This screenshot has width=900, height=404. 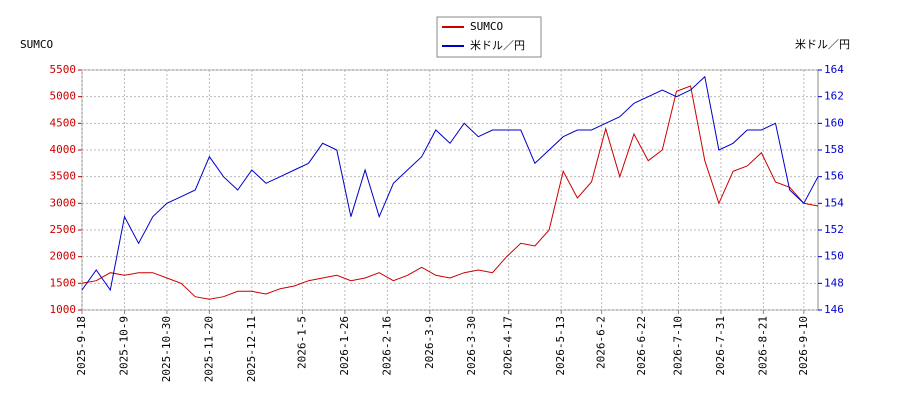 What do you see at coordinates (834, 229) in the screenshot?
I see `y2-tick-label: 152` at bounding box center [834, 229].